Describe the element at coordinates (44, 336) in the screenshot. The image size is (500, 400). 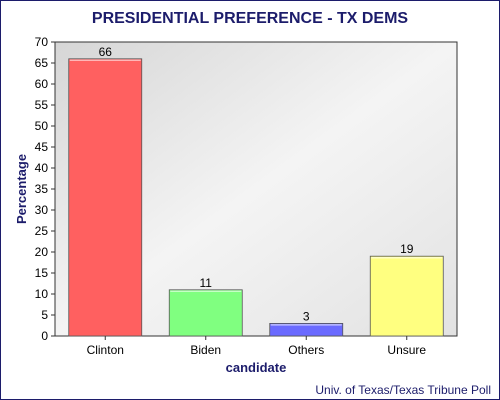
I see `y-tick-label: 0` at that location.